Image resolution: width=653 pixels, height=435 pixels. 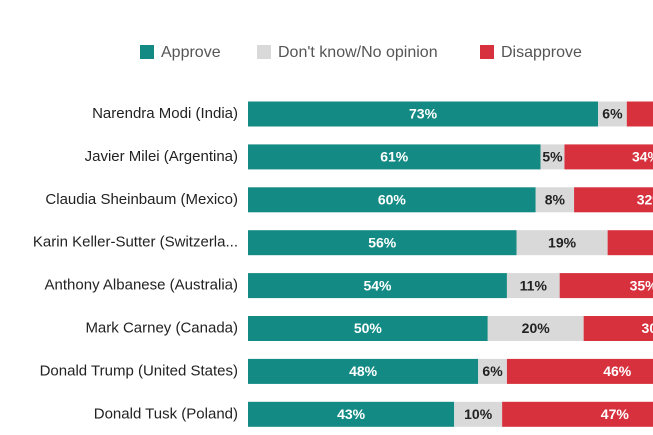 I want to click on category-label: Anthony Albanese (Australia), so click(x=141, y=285).